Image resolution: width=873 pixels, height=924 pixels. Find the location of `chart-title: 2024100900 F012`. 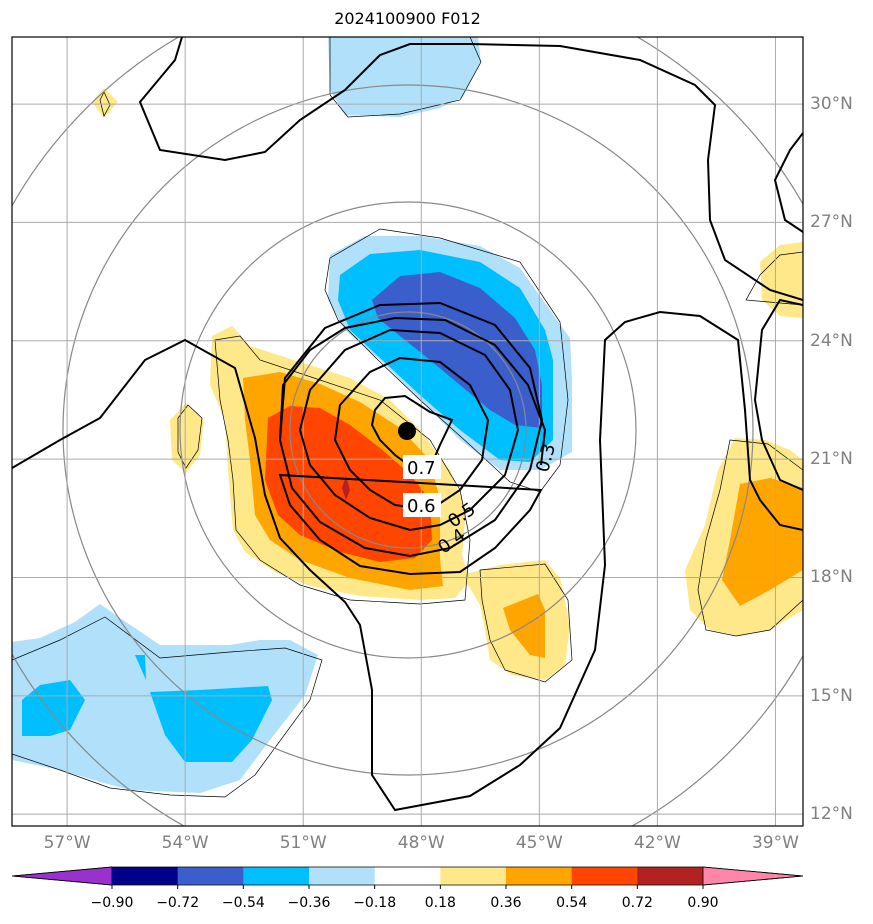

chart-title: 2024100900 F012 is located at coordinates (407, 18).